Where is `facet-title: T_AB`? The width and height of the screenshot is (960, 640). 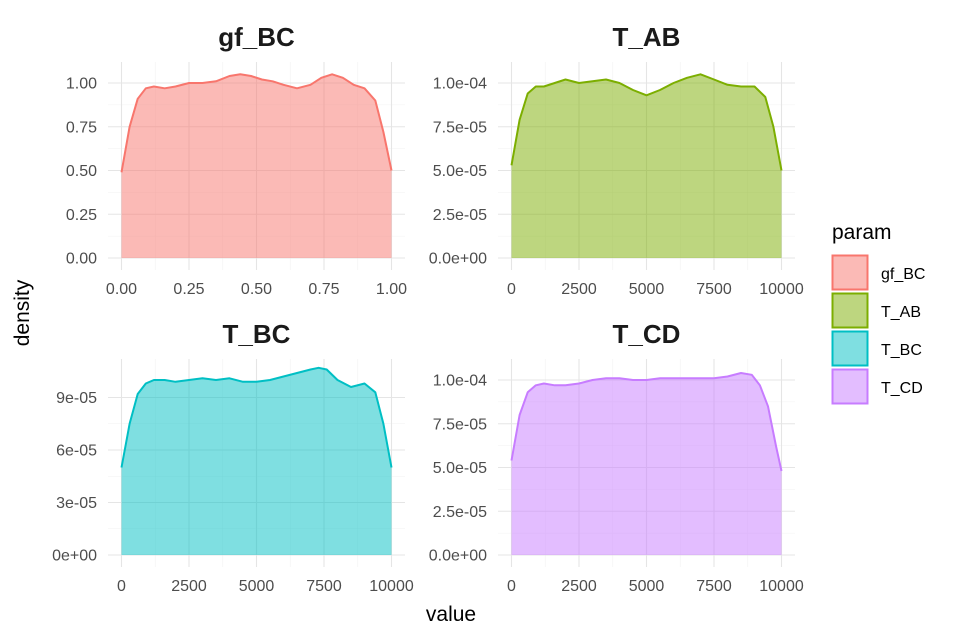
facet-title: T_AB is located at coordinates (647, 37).